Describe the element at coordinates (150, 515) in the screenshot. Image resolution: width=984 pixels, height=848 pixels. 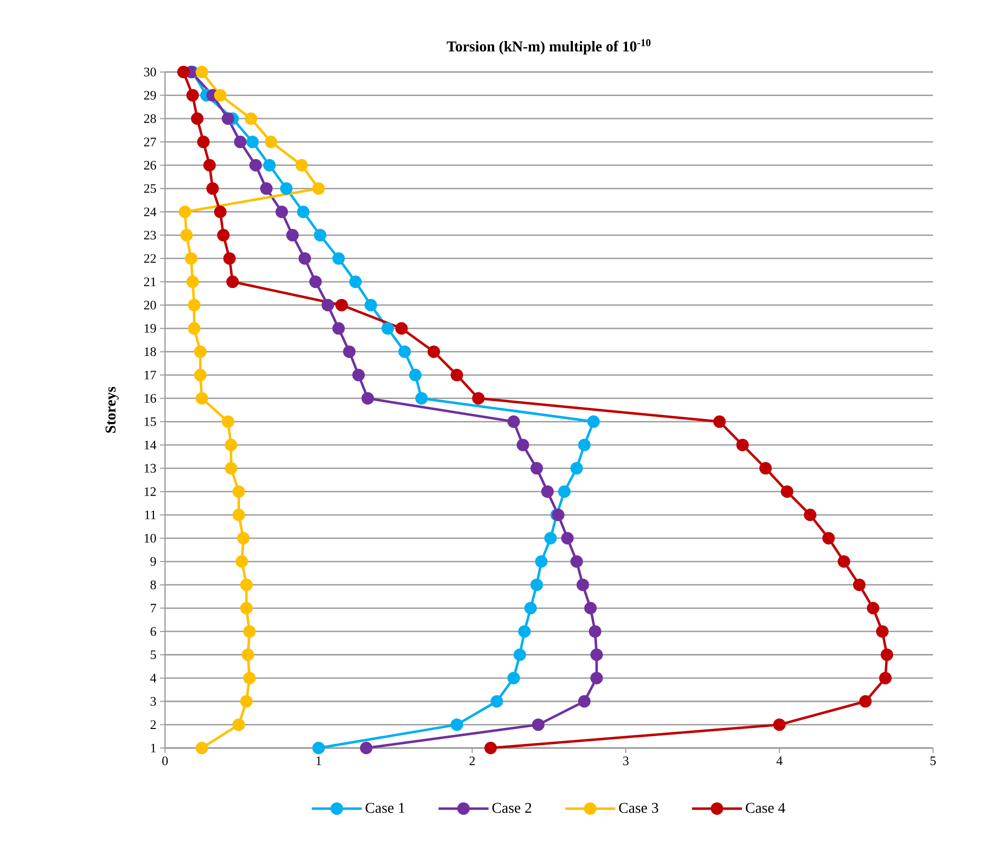
I see `y-tick-label: 11` at that location.